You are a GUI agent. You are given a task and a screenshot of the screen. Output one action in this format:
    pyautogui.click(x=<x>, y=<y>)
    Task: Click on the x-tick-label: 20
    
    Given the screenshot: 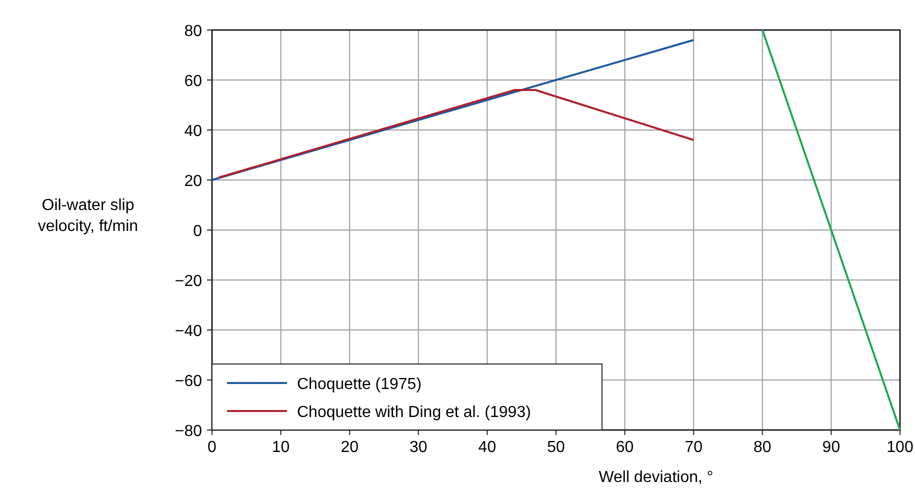 What is the action you would take?
    pyautogui.click(x=349, y=447)
    